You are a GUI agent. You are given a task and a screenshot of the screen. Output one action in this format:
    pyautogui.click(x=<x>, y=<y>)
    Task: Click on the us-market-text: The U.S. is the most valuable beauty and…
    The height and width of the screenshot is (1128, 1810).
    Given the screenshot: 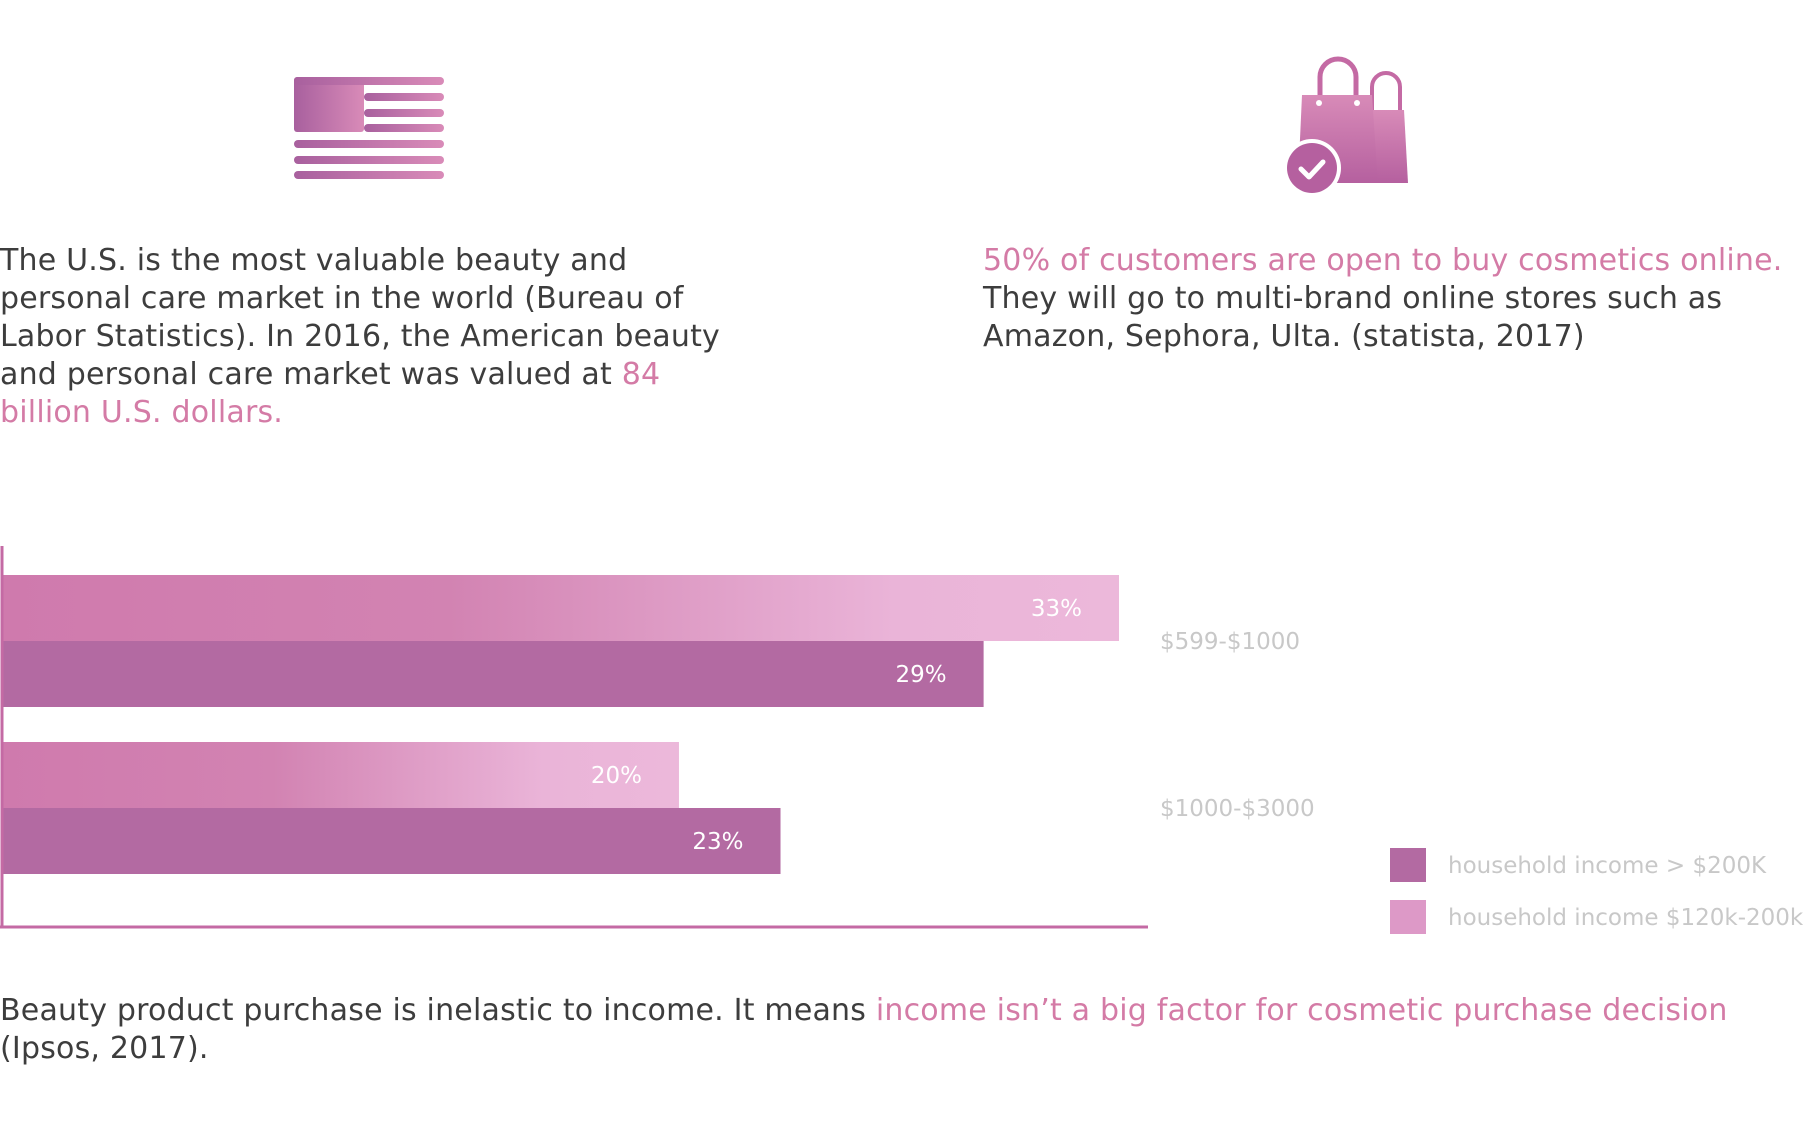 What is the action you would take?
    pyautogui.click(x=360, y=317)
    